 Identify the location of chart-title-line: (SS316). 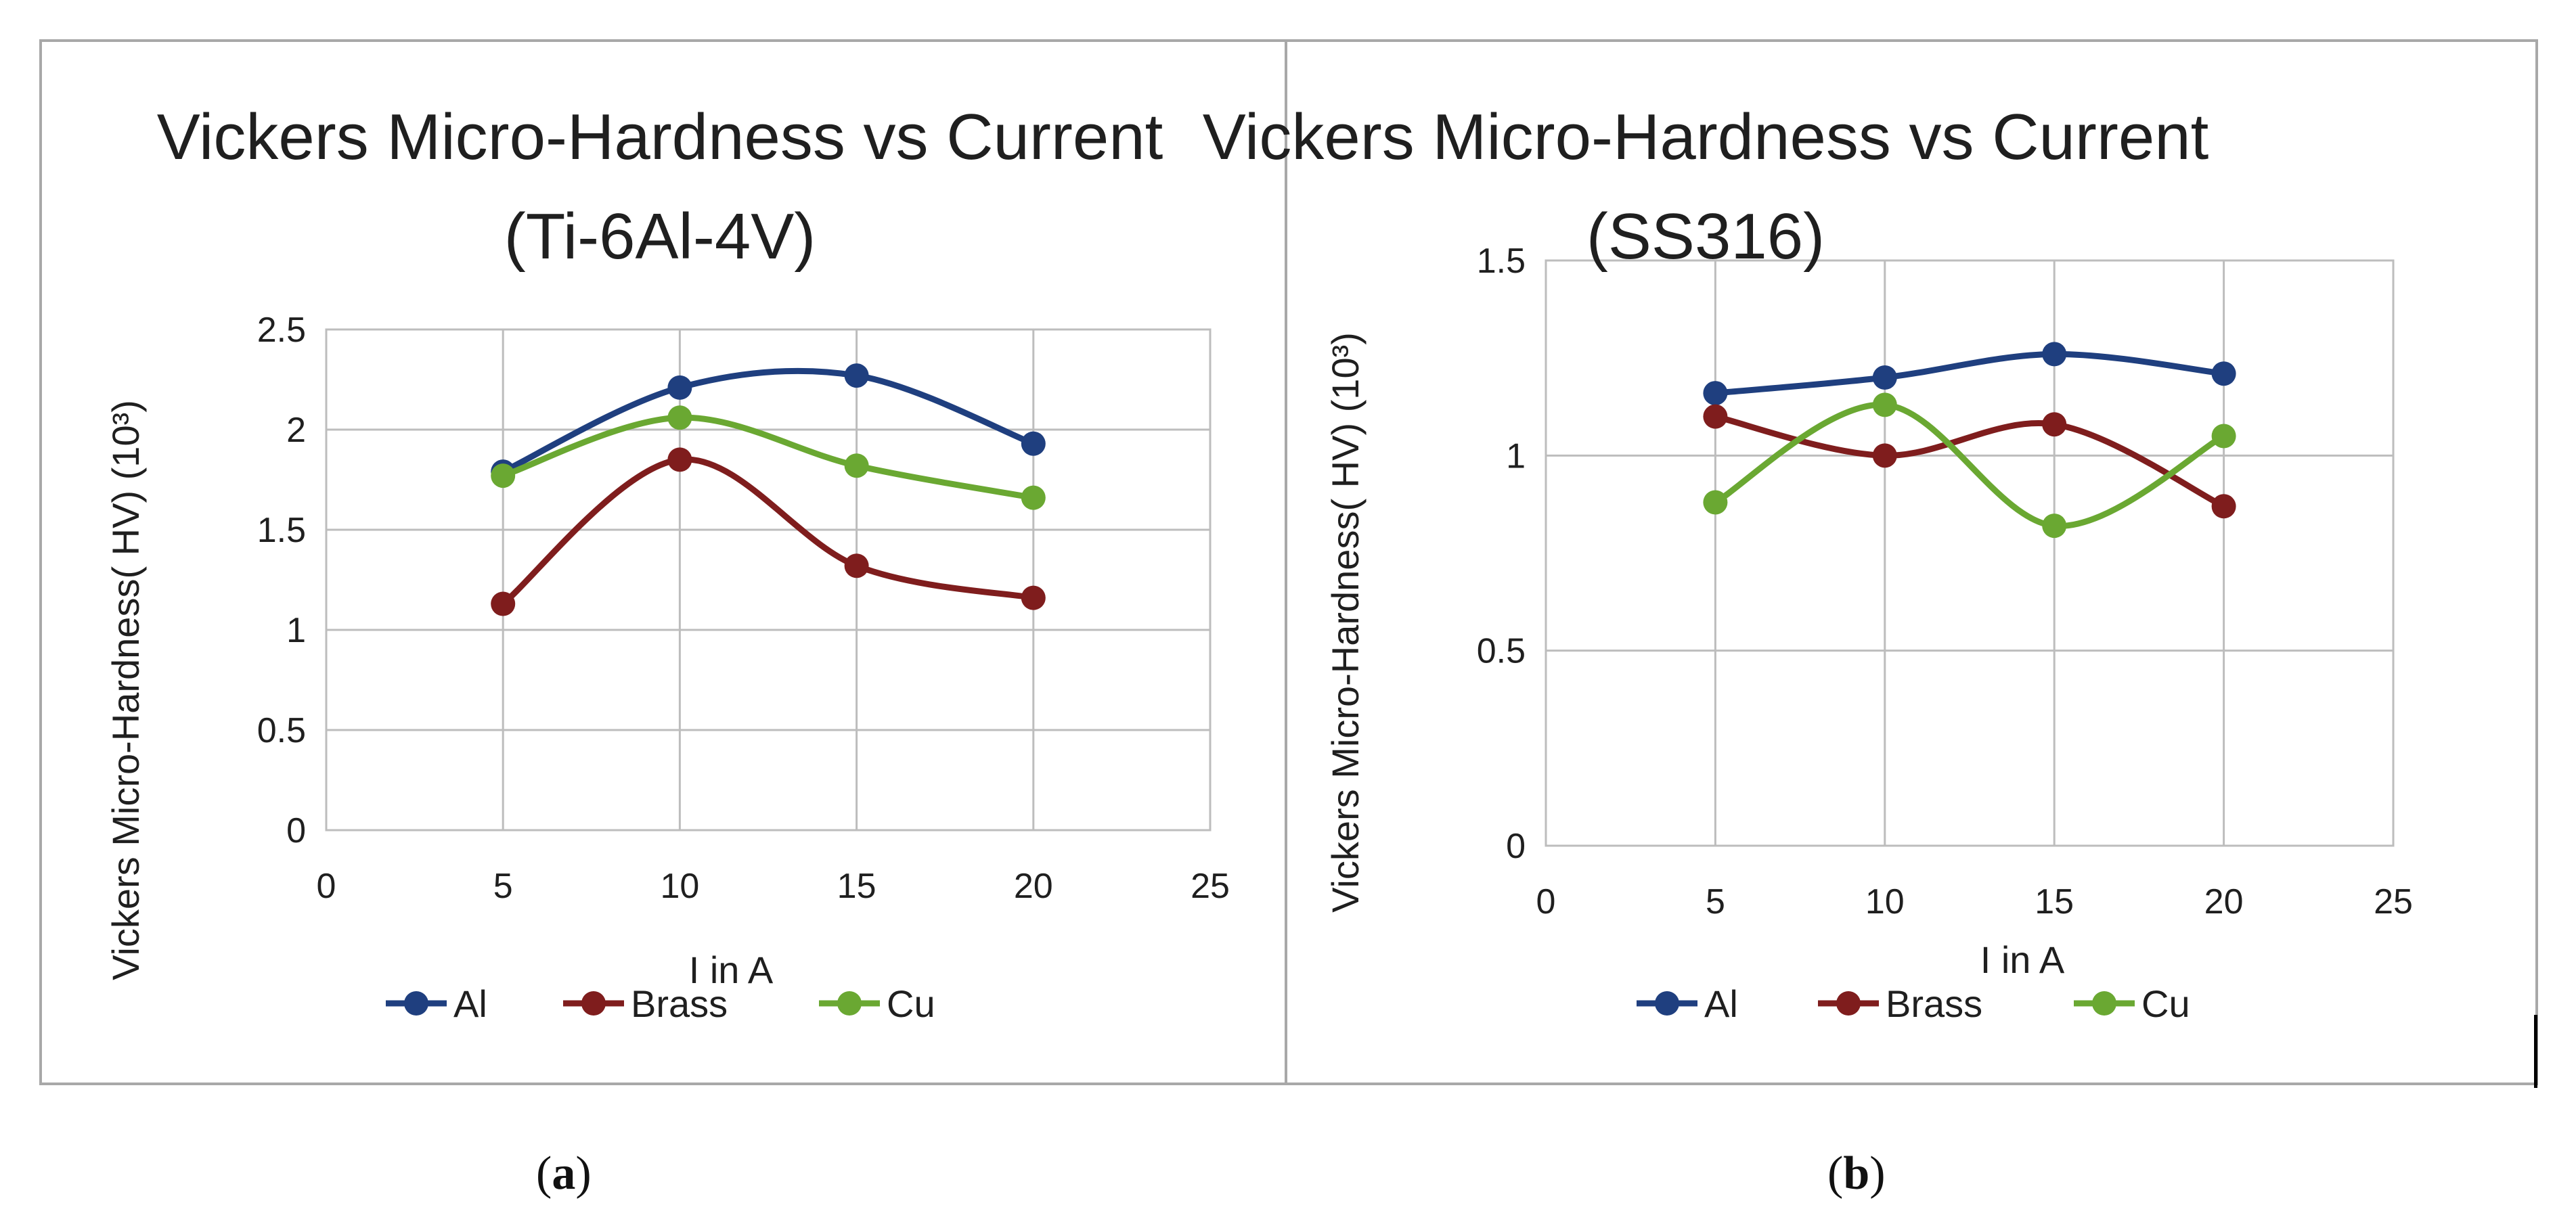
(1705, 236).